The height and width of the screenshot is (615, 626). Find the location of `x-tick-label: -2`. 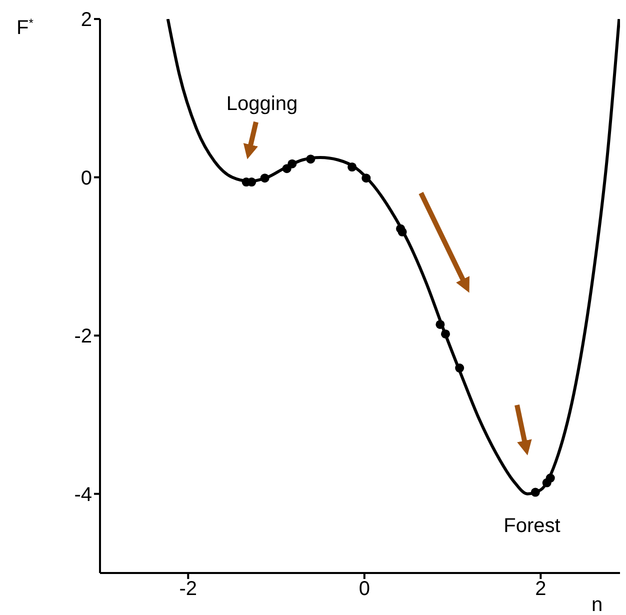

x-tick-label: -2 is located at coordinates (188, 589).